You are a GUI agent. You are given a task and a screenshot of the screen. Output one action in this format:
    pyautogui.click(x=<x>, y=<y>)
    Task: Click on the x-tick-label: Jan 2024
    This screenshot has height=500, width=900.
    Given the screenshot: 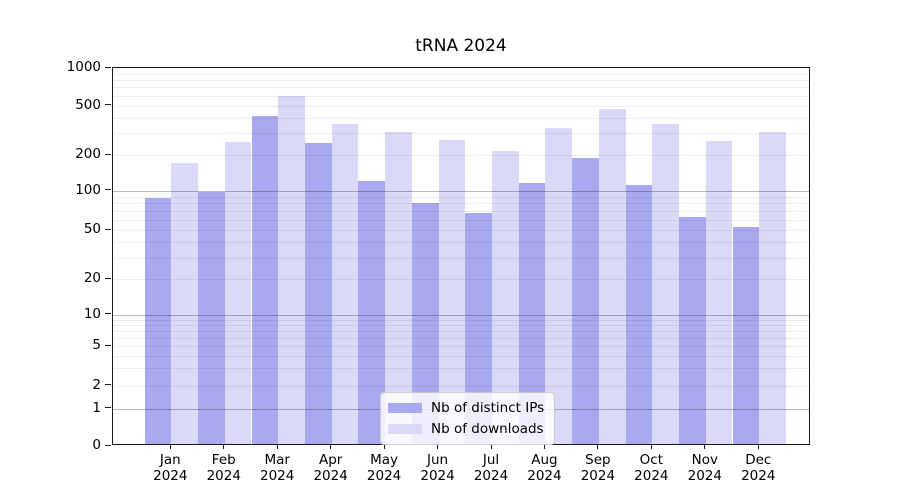 What is the action you would take?
    pyautogui.click(x=170, y=468)
    